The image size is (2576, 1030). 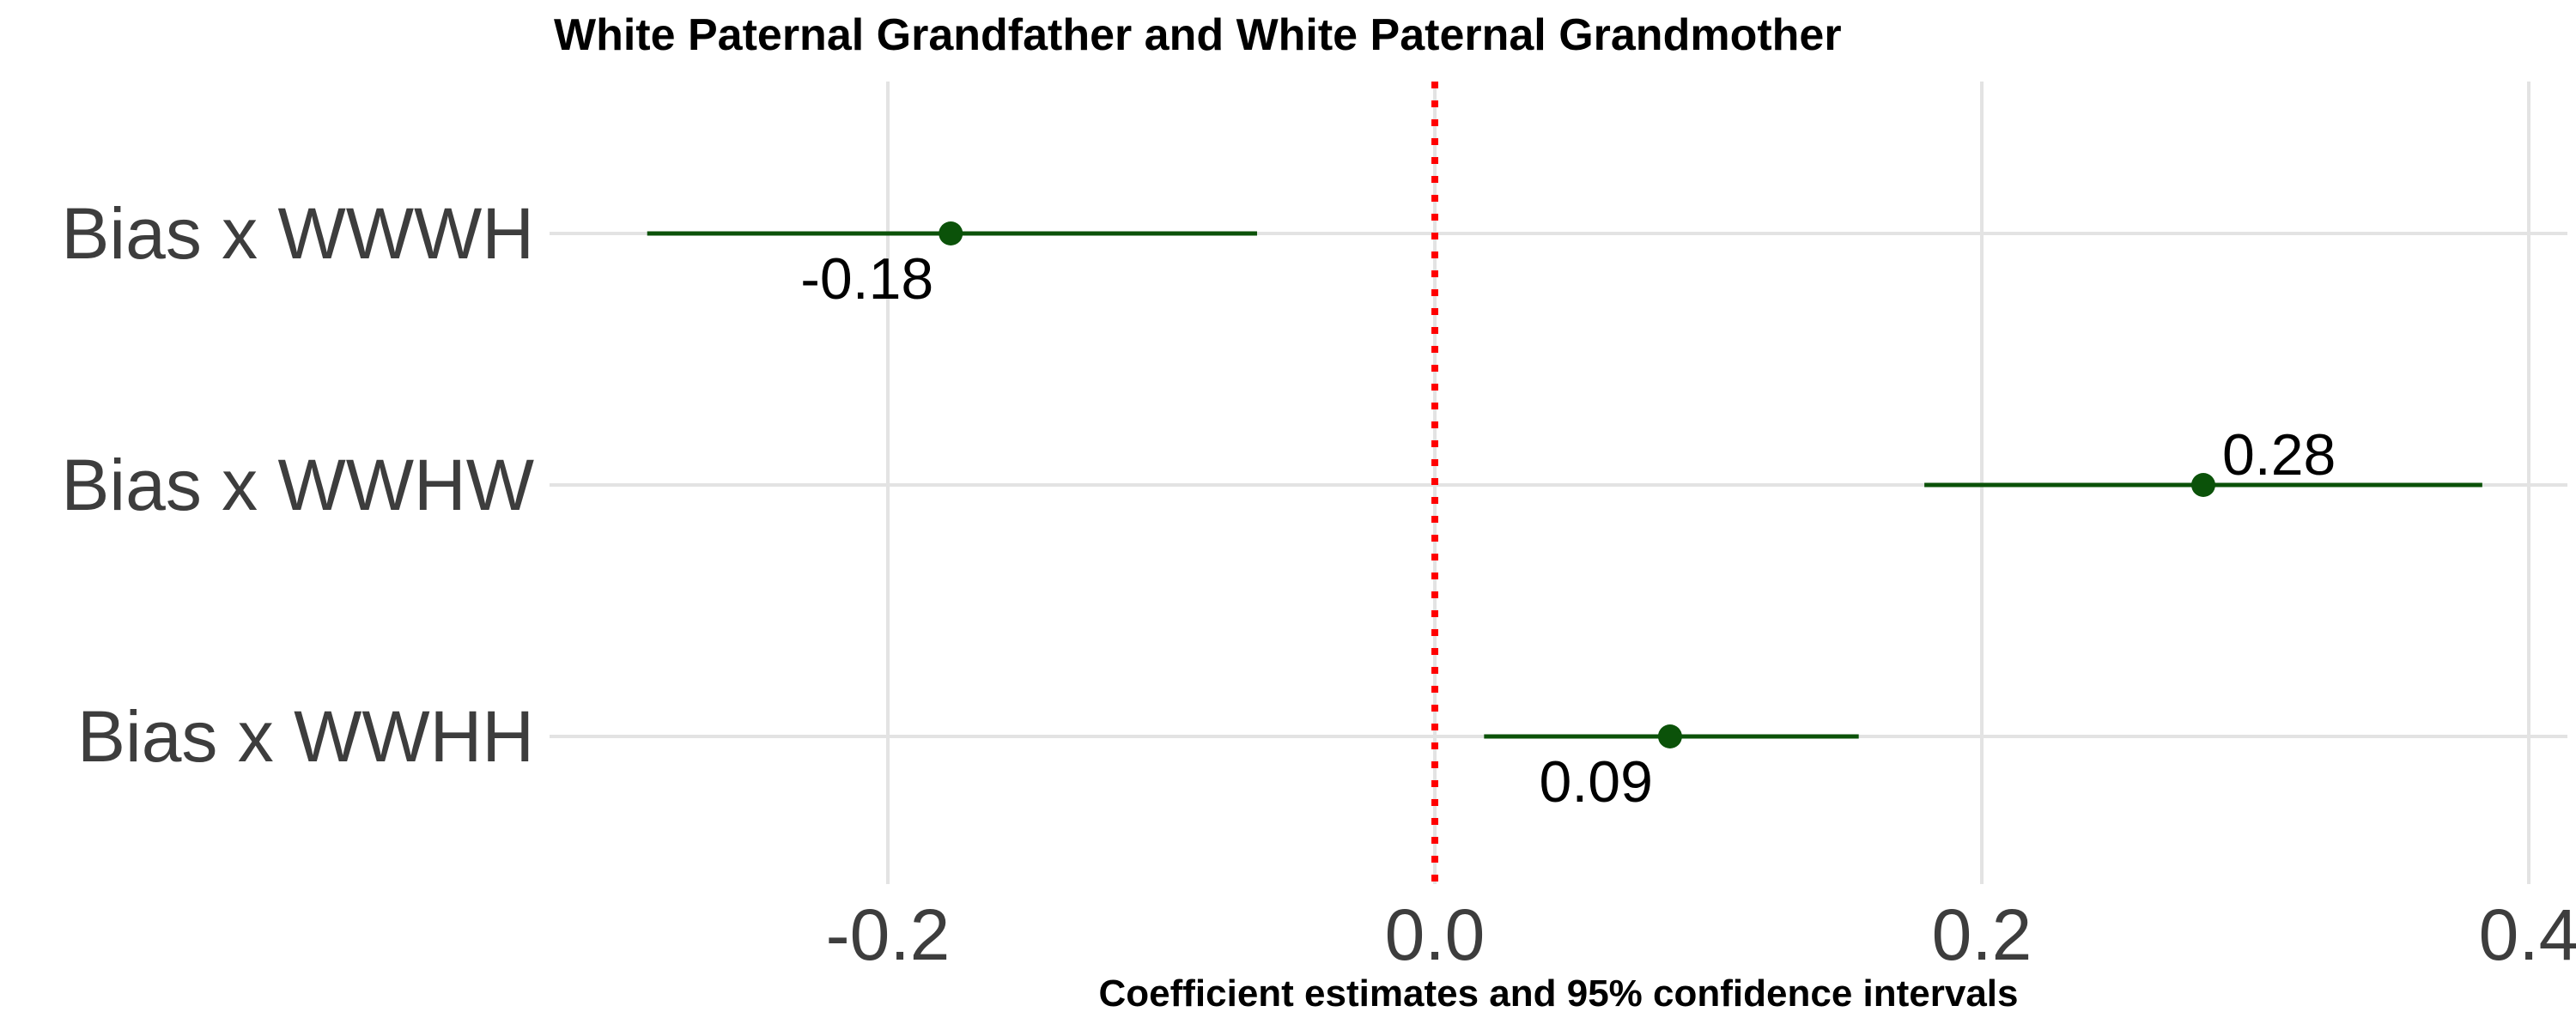 I want to click on x-tick-label: 0.4, so click(x=2528, y=934).